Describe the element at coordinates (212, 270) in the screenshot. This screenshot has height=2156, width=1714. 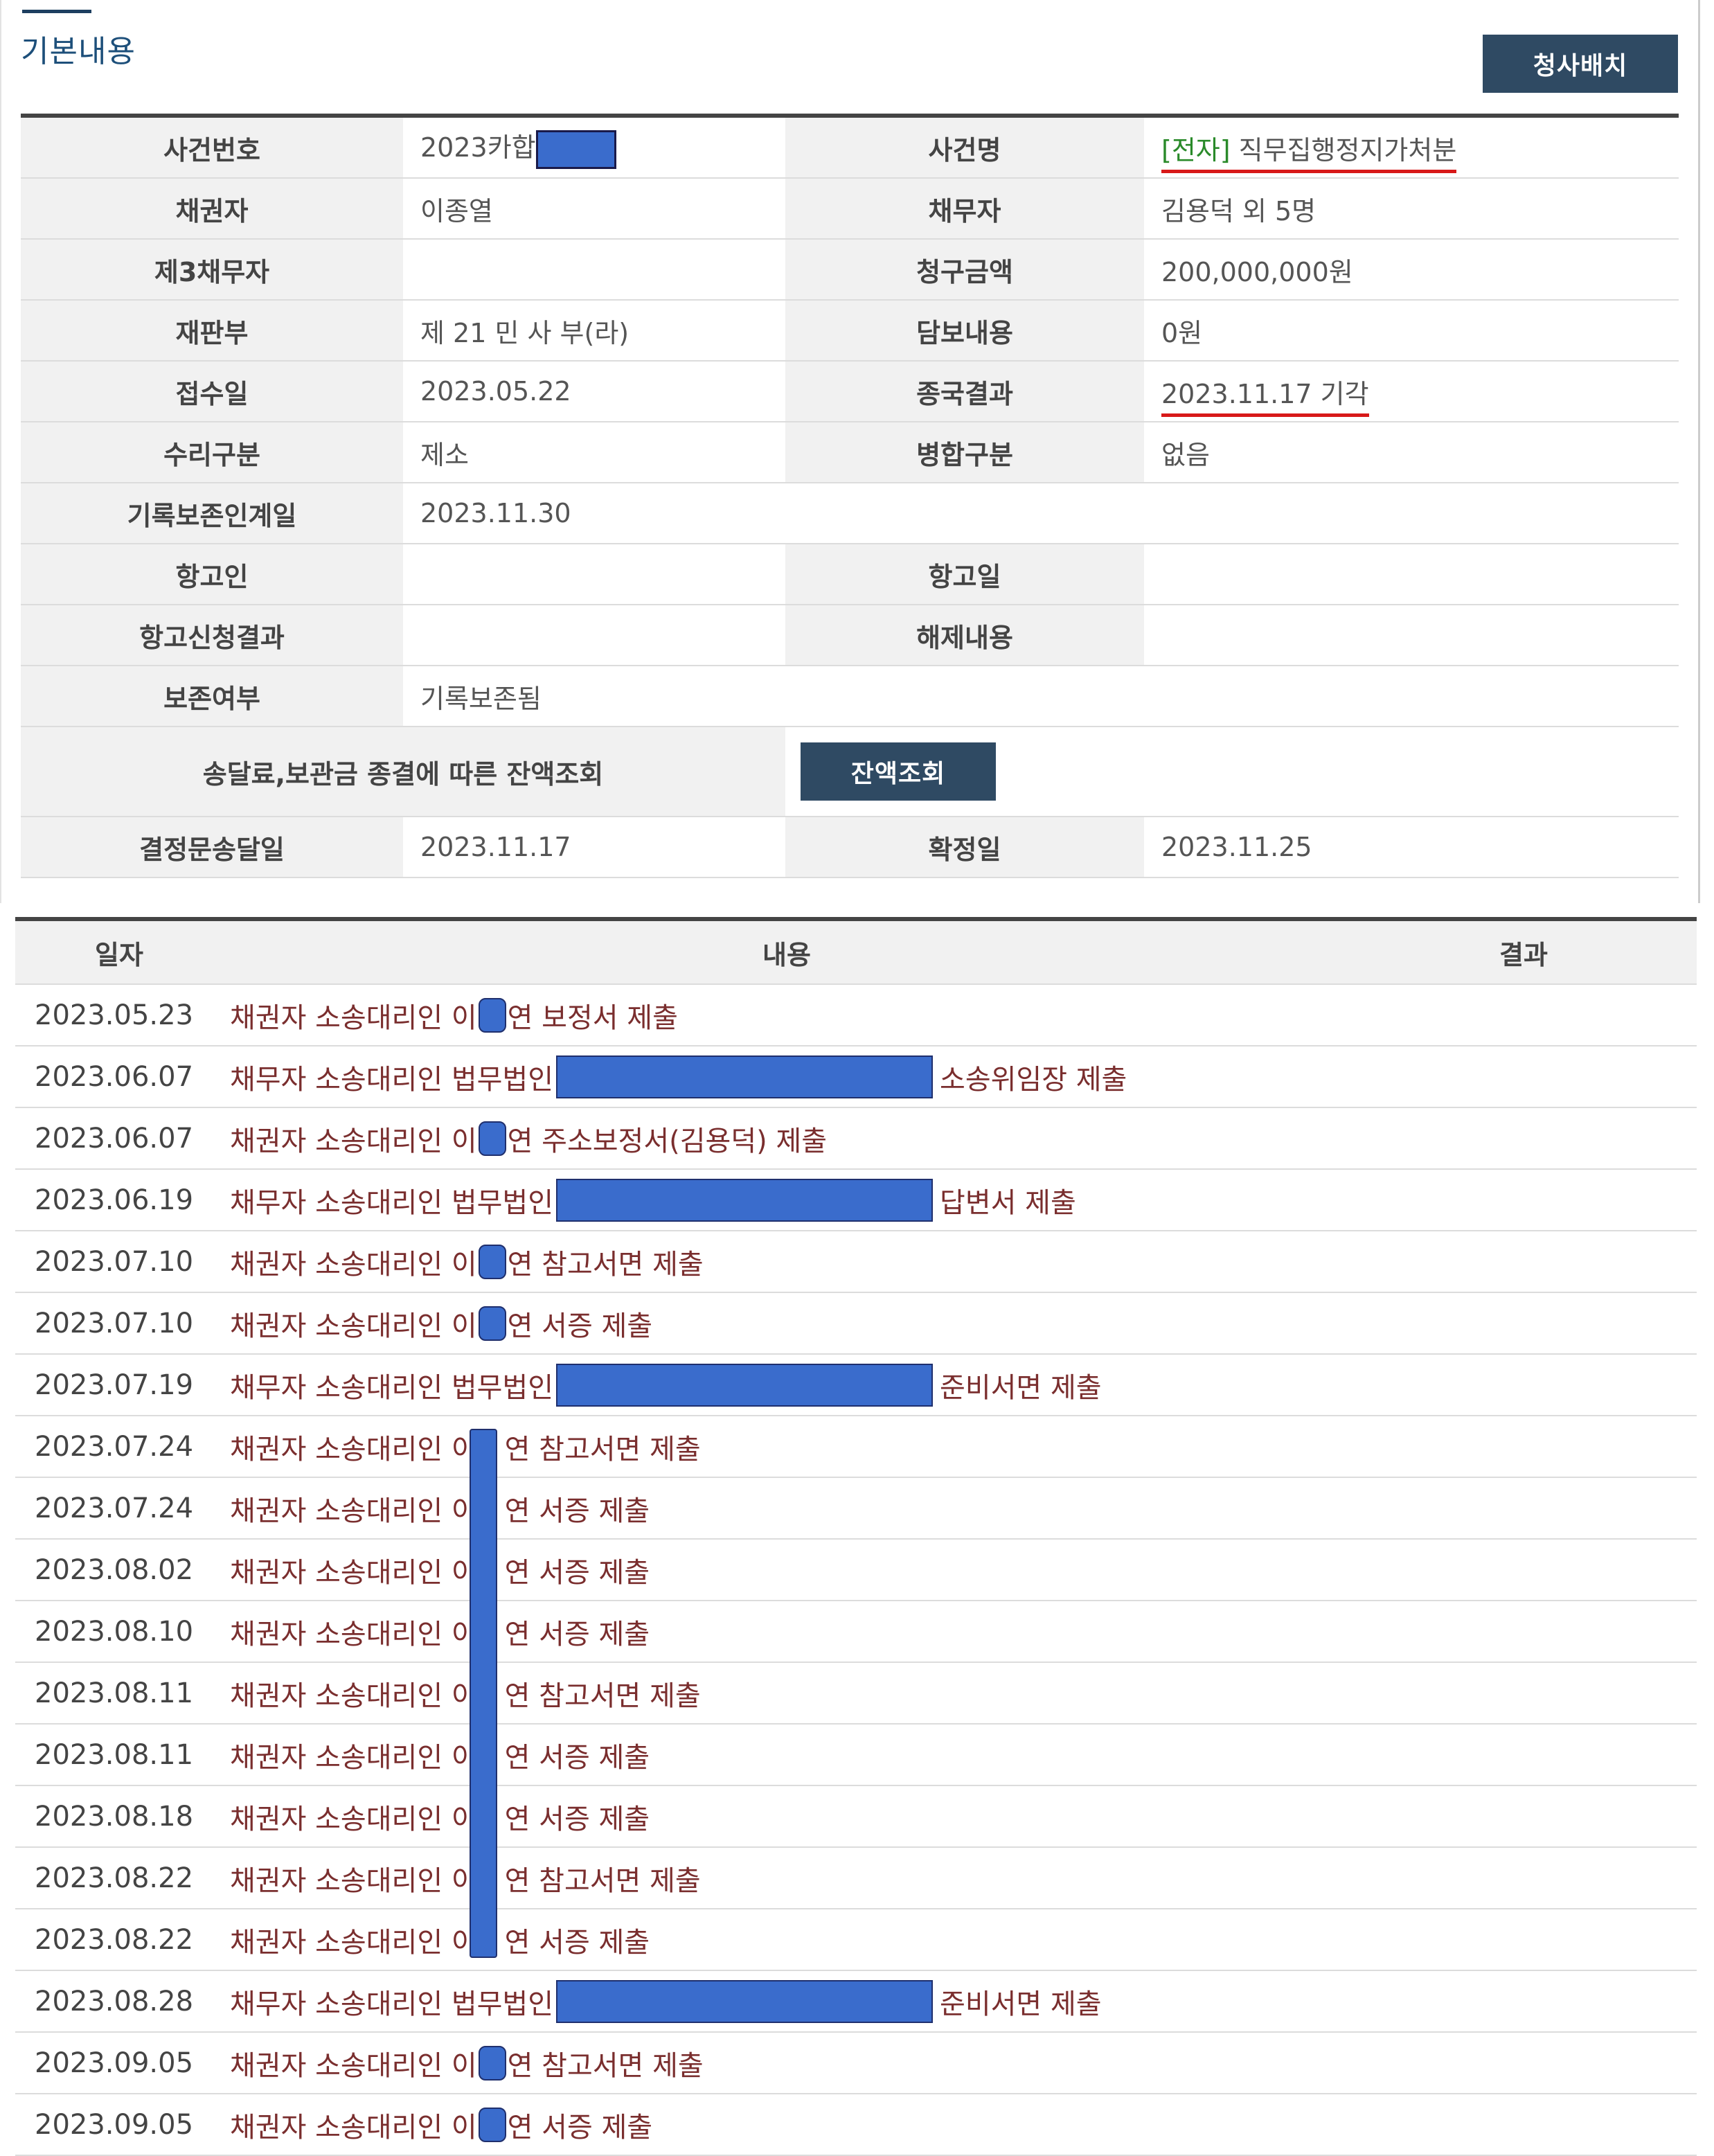
I see `third-debtor-label: 제3채무자` at that location.